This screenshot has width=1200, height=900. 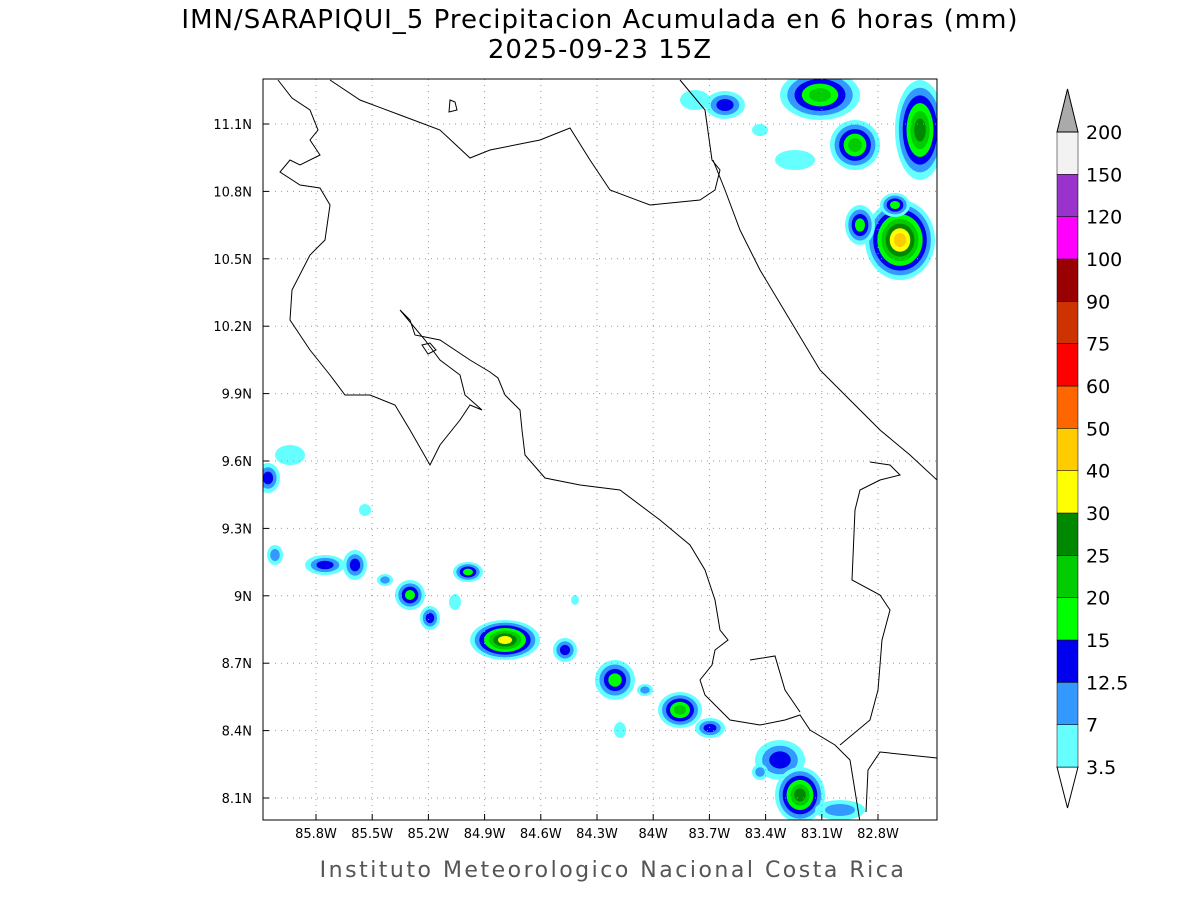 I want to click on colorbar-under, so click(x=1067, y=787).